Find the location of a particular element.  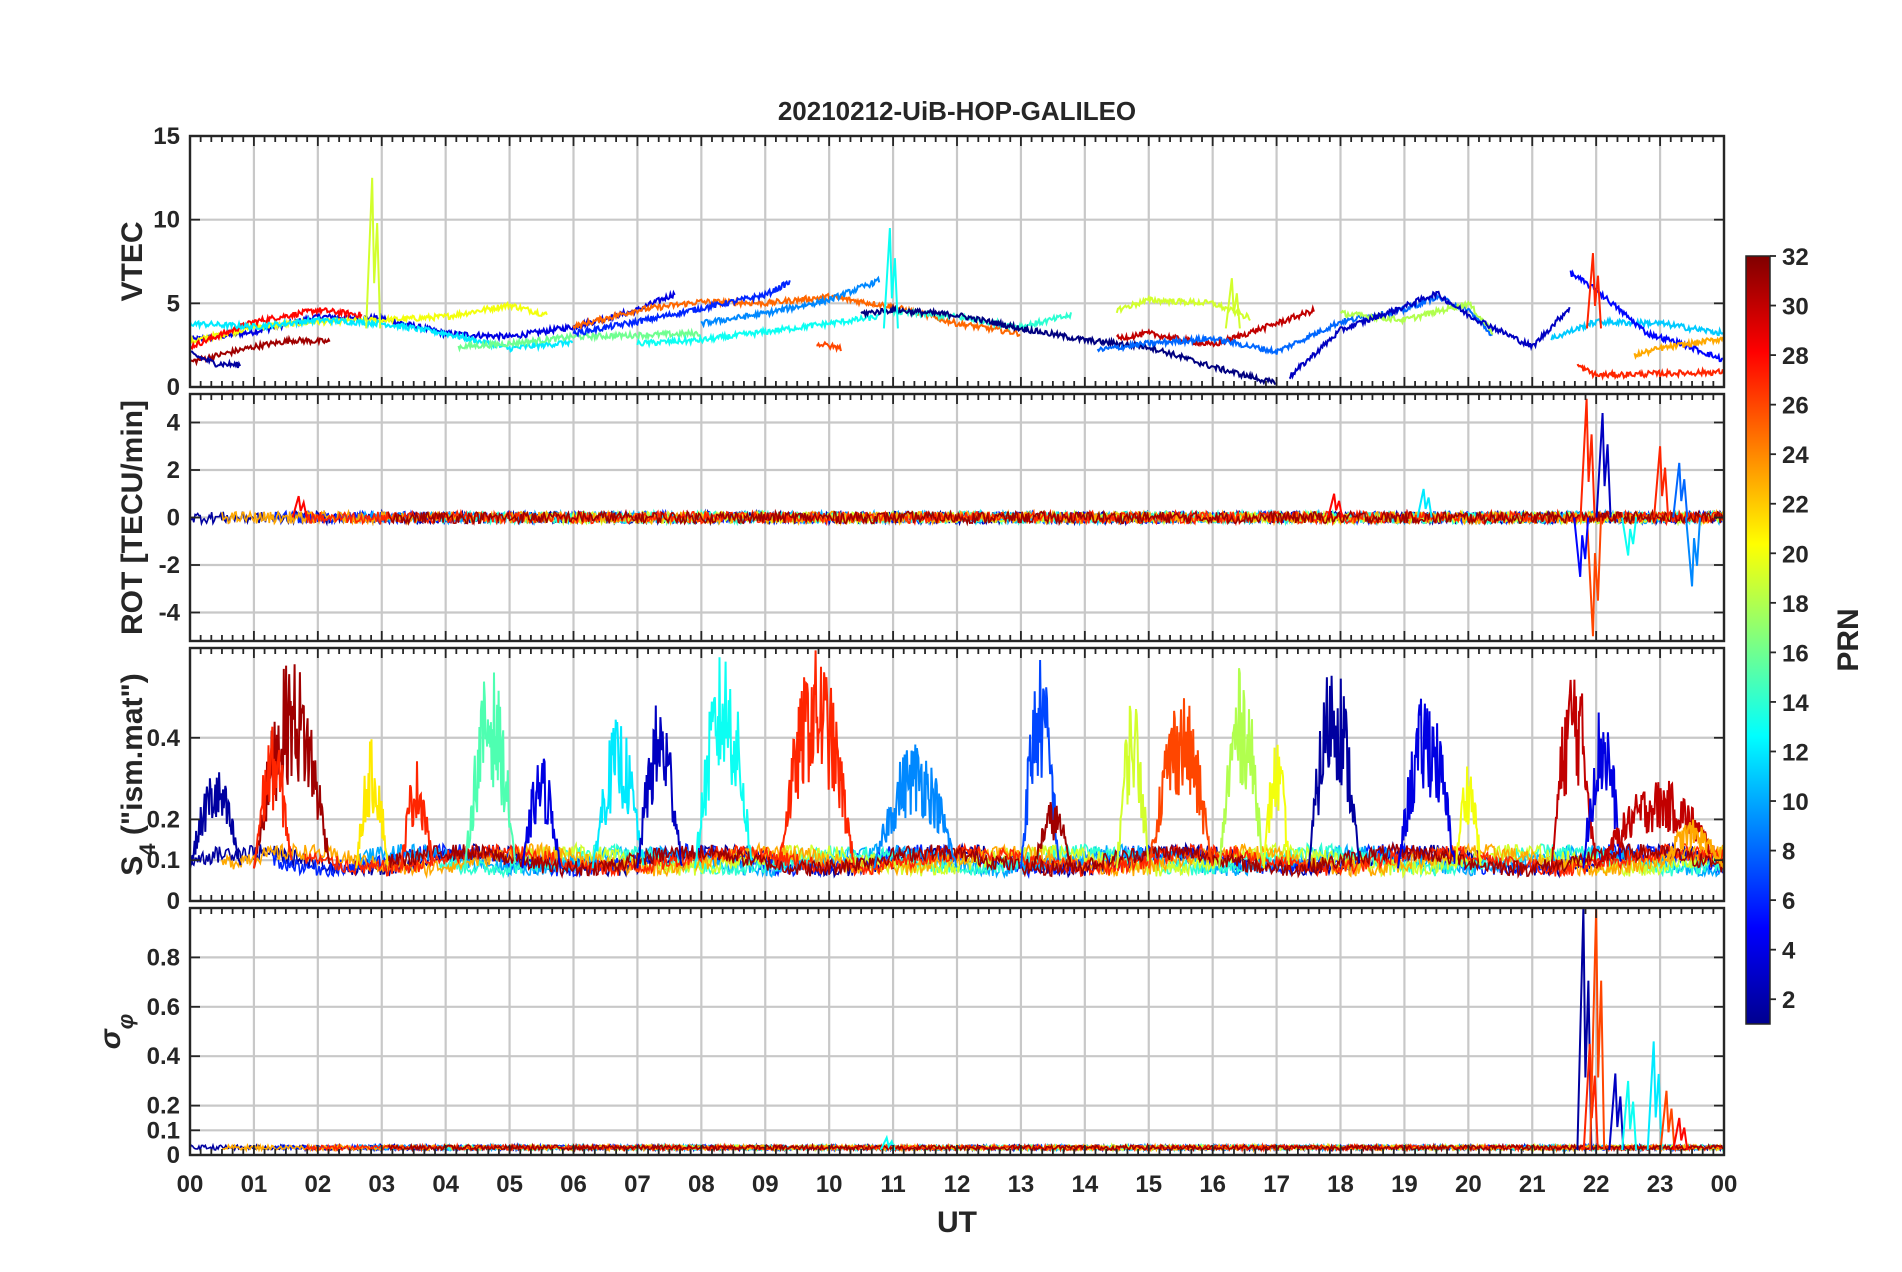

x-tick-label: 14 is located at coordinates (1084, 1184).